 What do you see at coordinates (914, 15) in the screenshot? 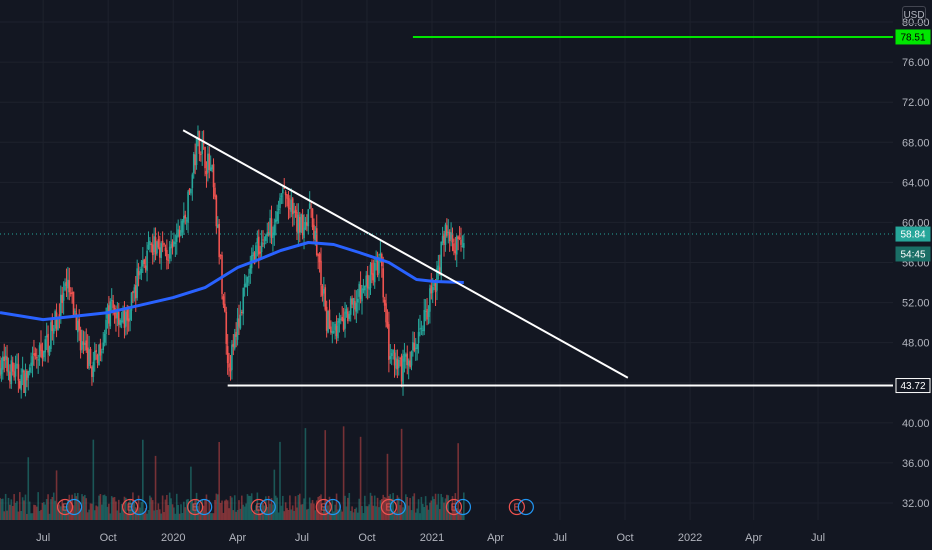
I see `currency-label: USD` at bounding box center [914, 15].